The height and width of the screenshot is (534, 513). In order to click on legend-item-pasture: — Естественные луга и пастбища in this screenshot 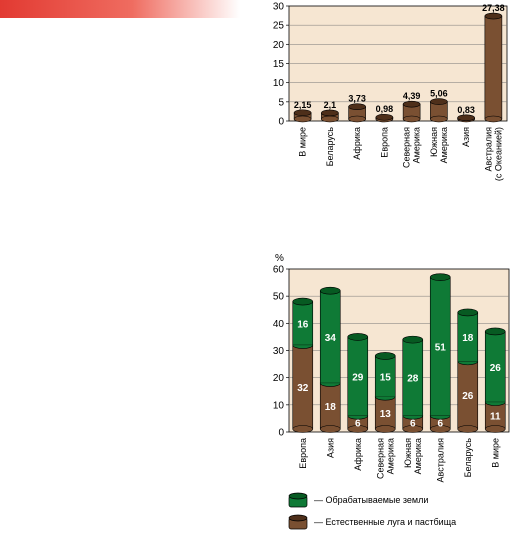, I will do `click(372, 522)`.